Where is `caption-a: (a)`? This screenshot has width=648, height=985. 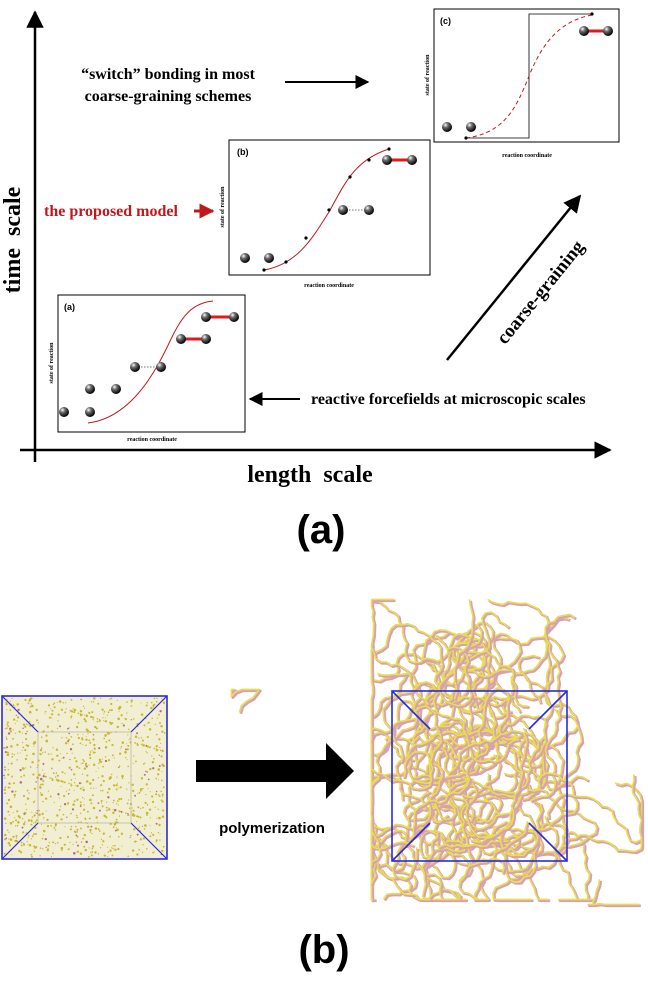
caption-a: (a) is located at coordinates (321, 530).